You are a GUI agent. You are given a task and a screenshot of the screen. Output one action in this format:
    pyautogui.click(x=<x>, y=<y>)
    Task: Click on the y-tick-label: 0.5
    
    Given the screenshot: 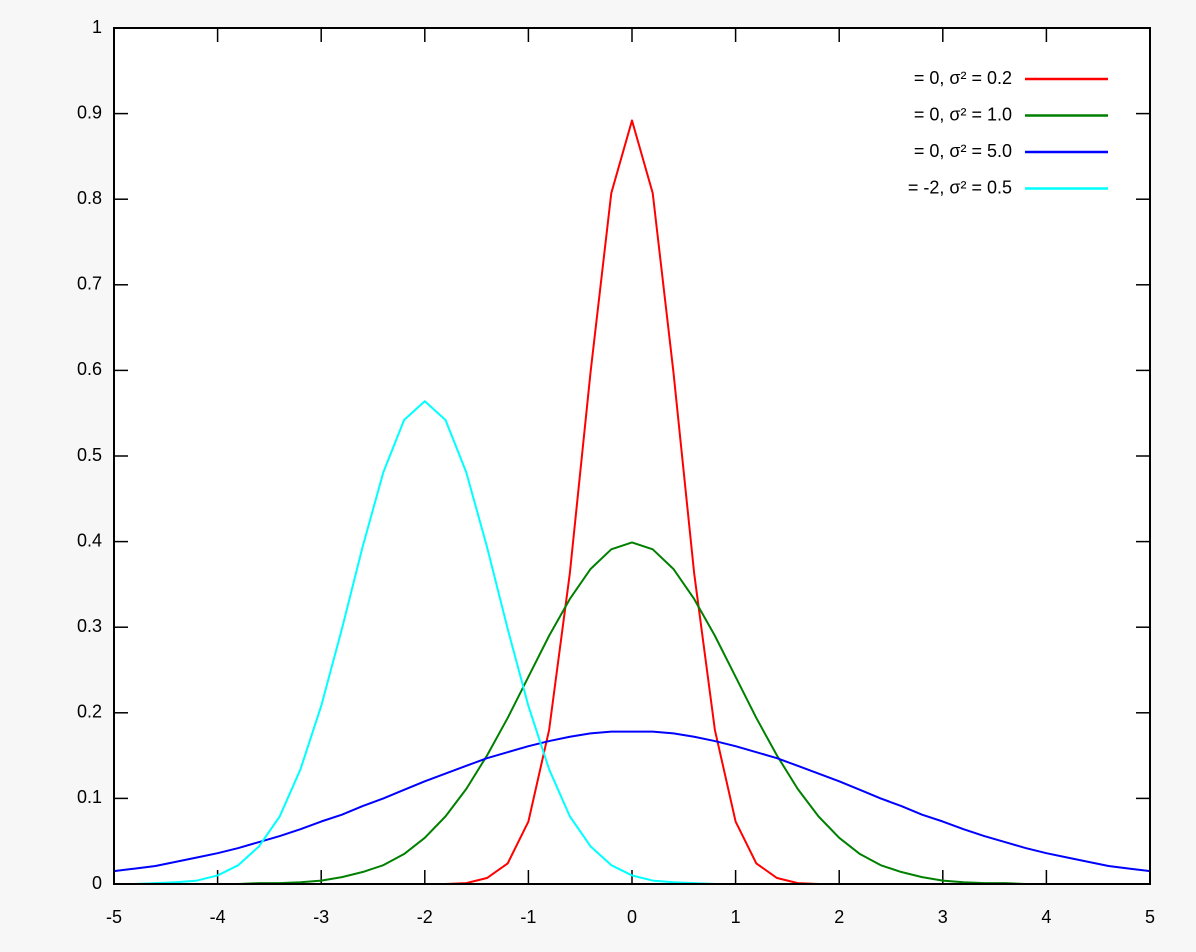 What is the action you would take?
    pyautogui.click(x=89, y=455)
    